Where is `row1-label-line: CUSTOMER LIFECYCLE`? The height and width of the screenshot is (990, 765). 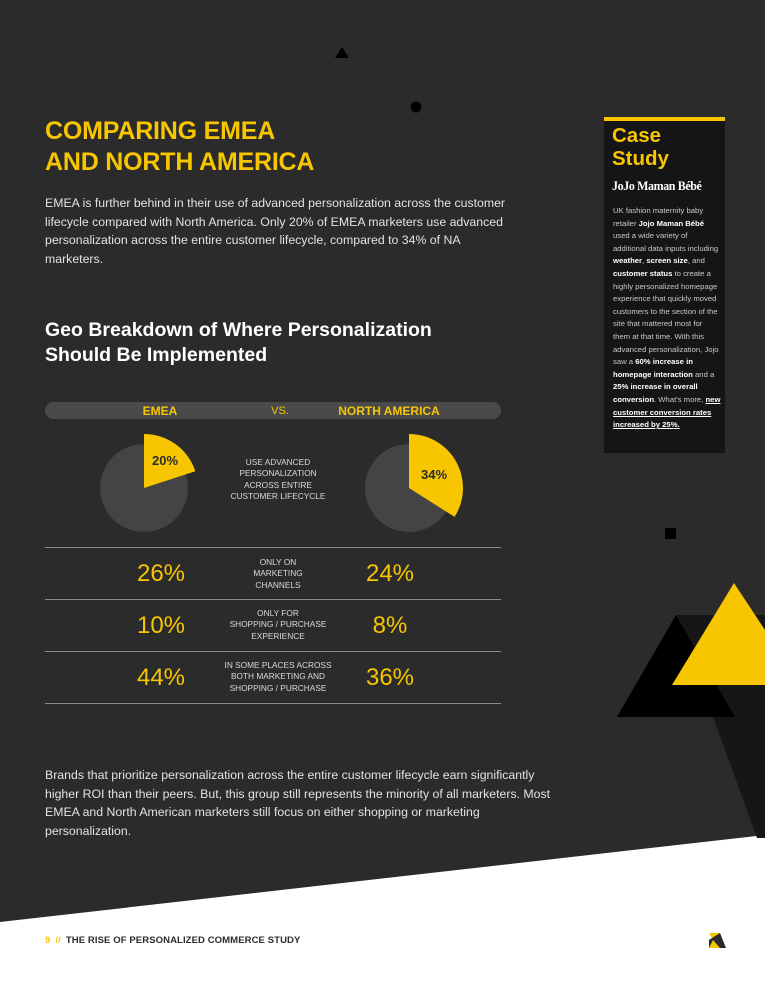
row1-label-line: CUSTOMER LIFECYCLE is located at coordinates (278, 496).